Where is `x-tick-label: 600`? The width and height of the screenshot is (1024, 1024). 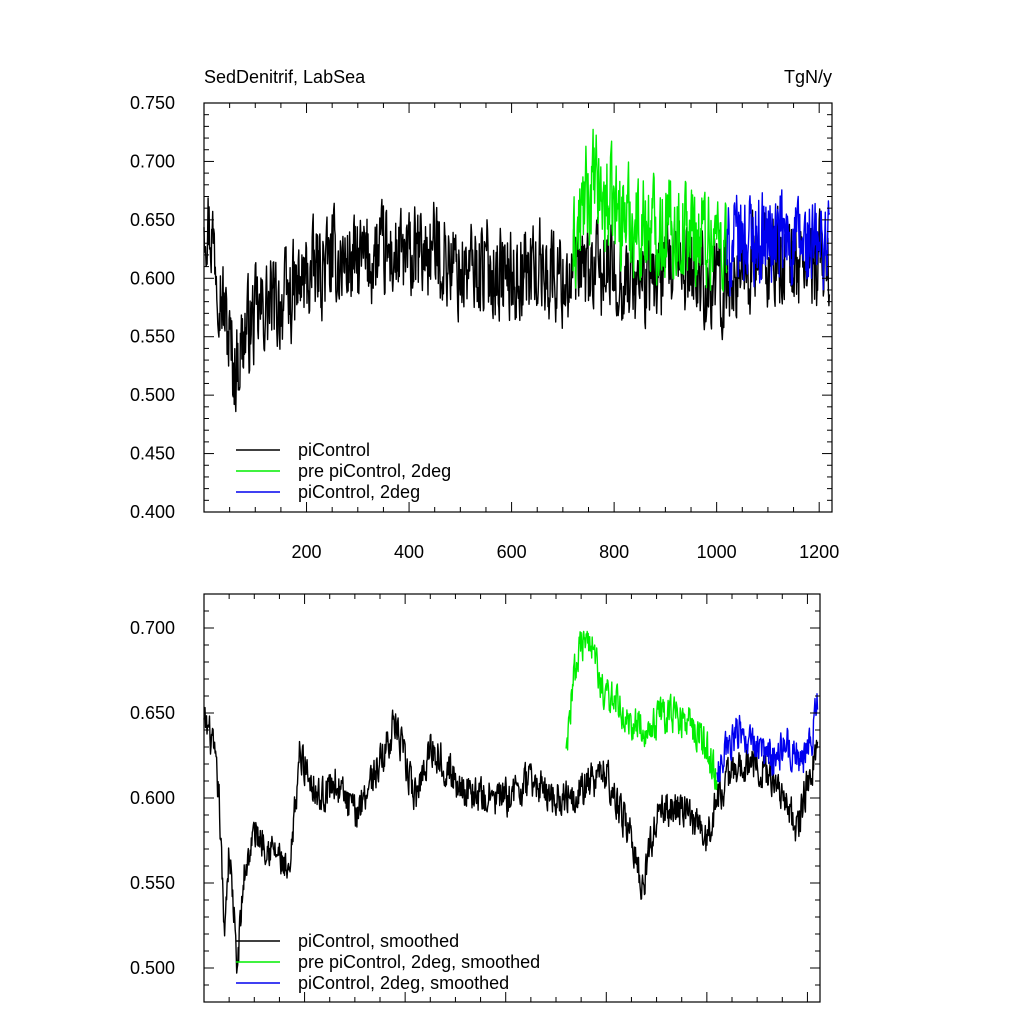 x-tick-label: 600 is located at coordinates (512, 552).